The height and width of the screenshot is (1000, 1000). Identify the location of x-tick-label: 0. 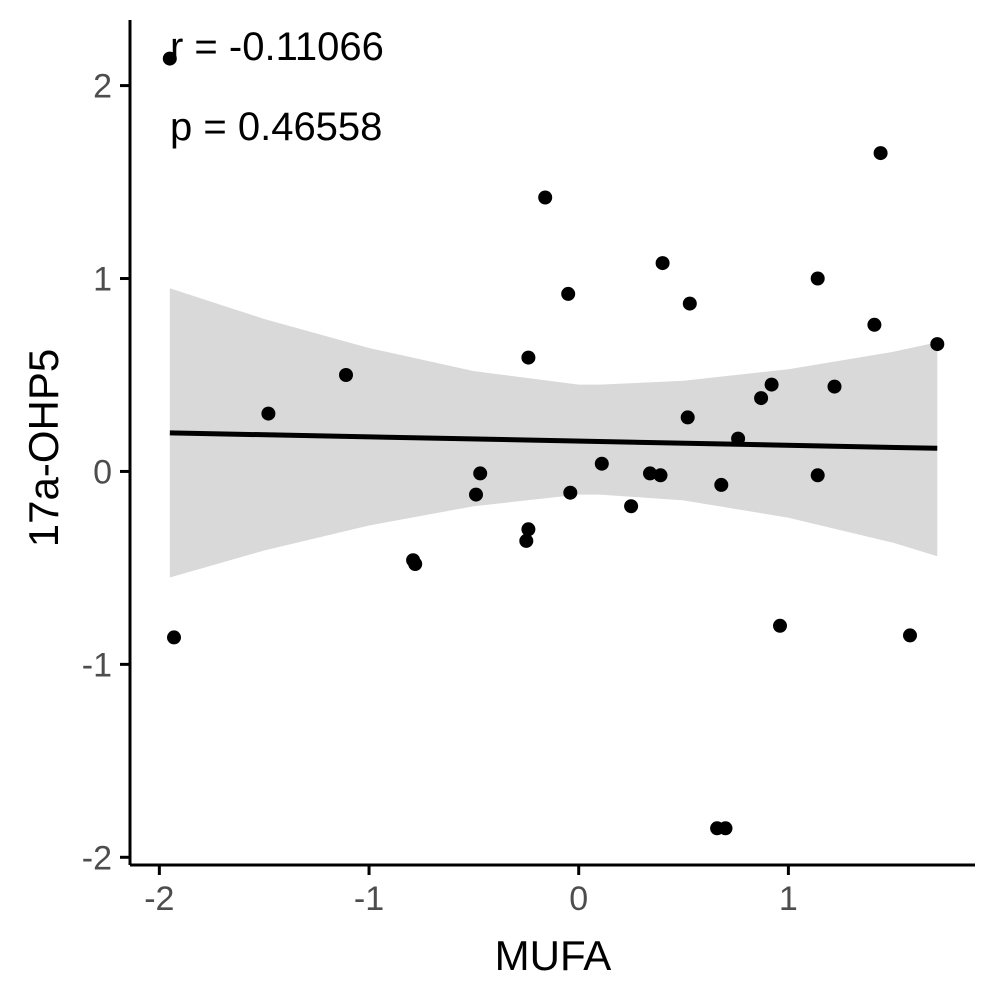
(578, 899).